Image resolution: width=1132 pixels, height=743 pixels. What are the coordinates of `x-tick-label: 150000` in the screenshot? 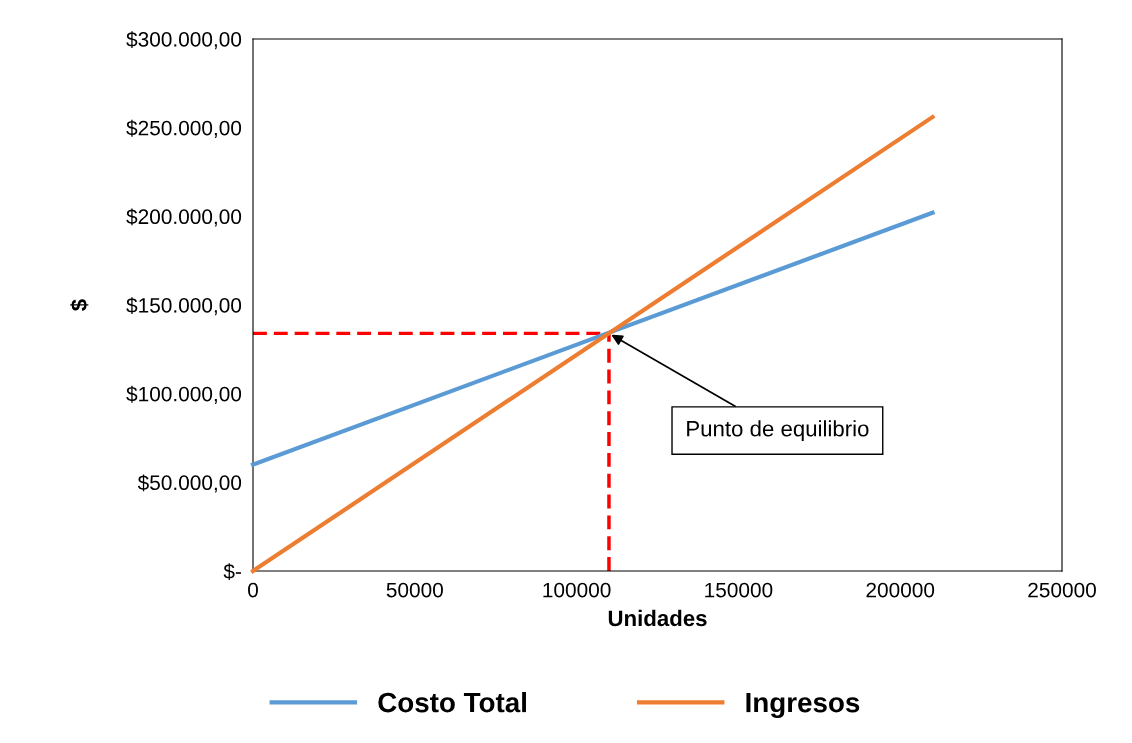 It's located at (739, 590).